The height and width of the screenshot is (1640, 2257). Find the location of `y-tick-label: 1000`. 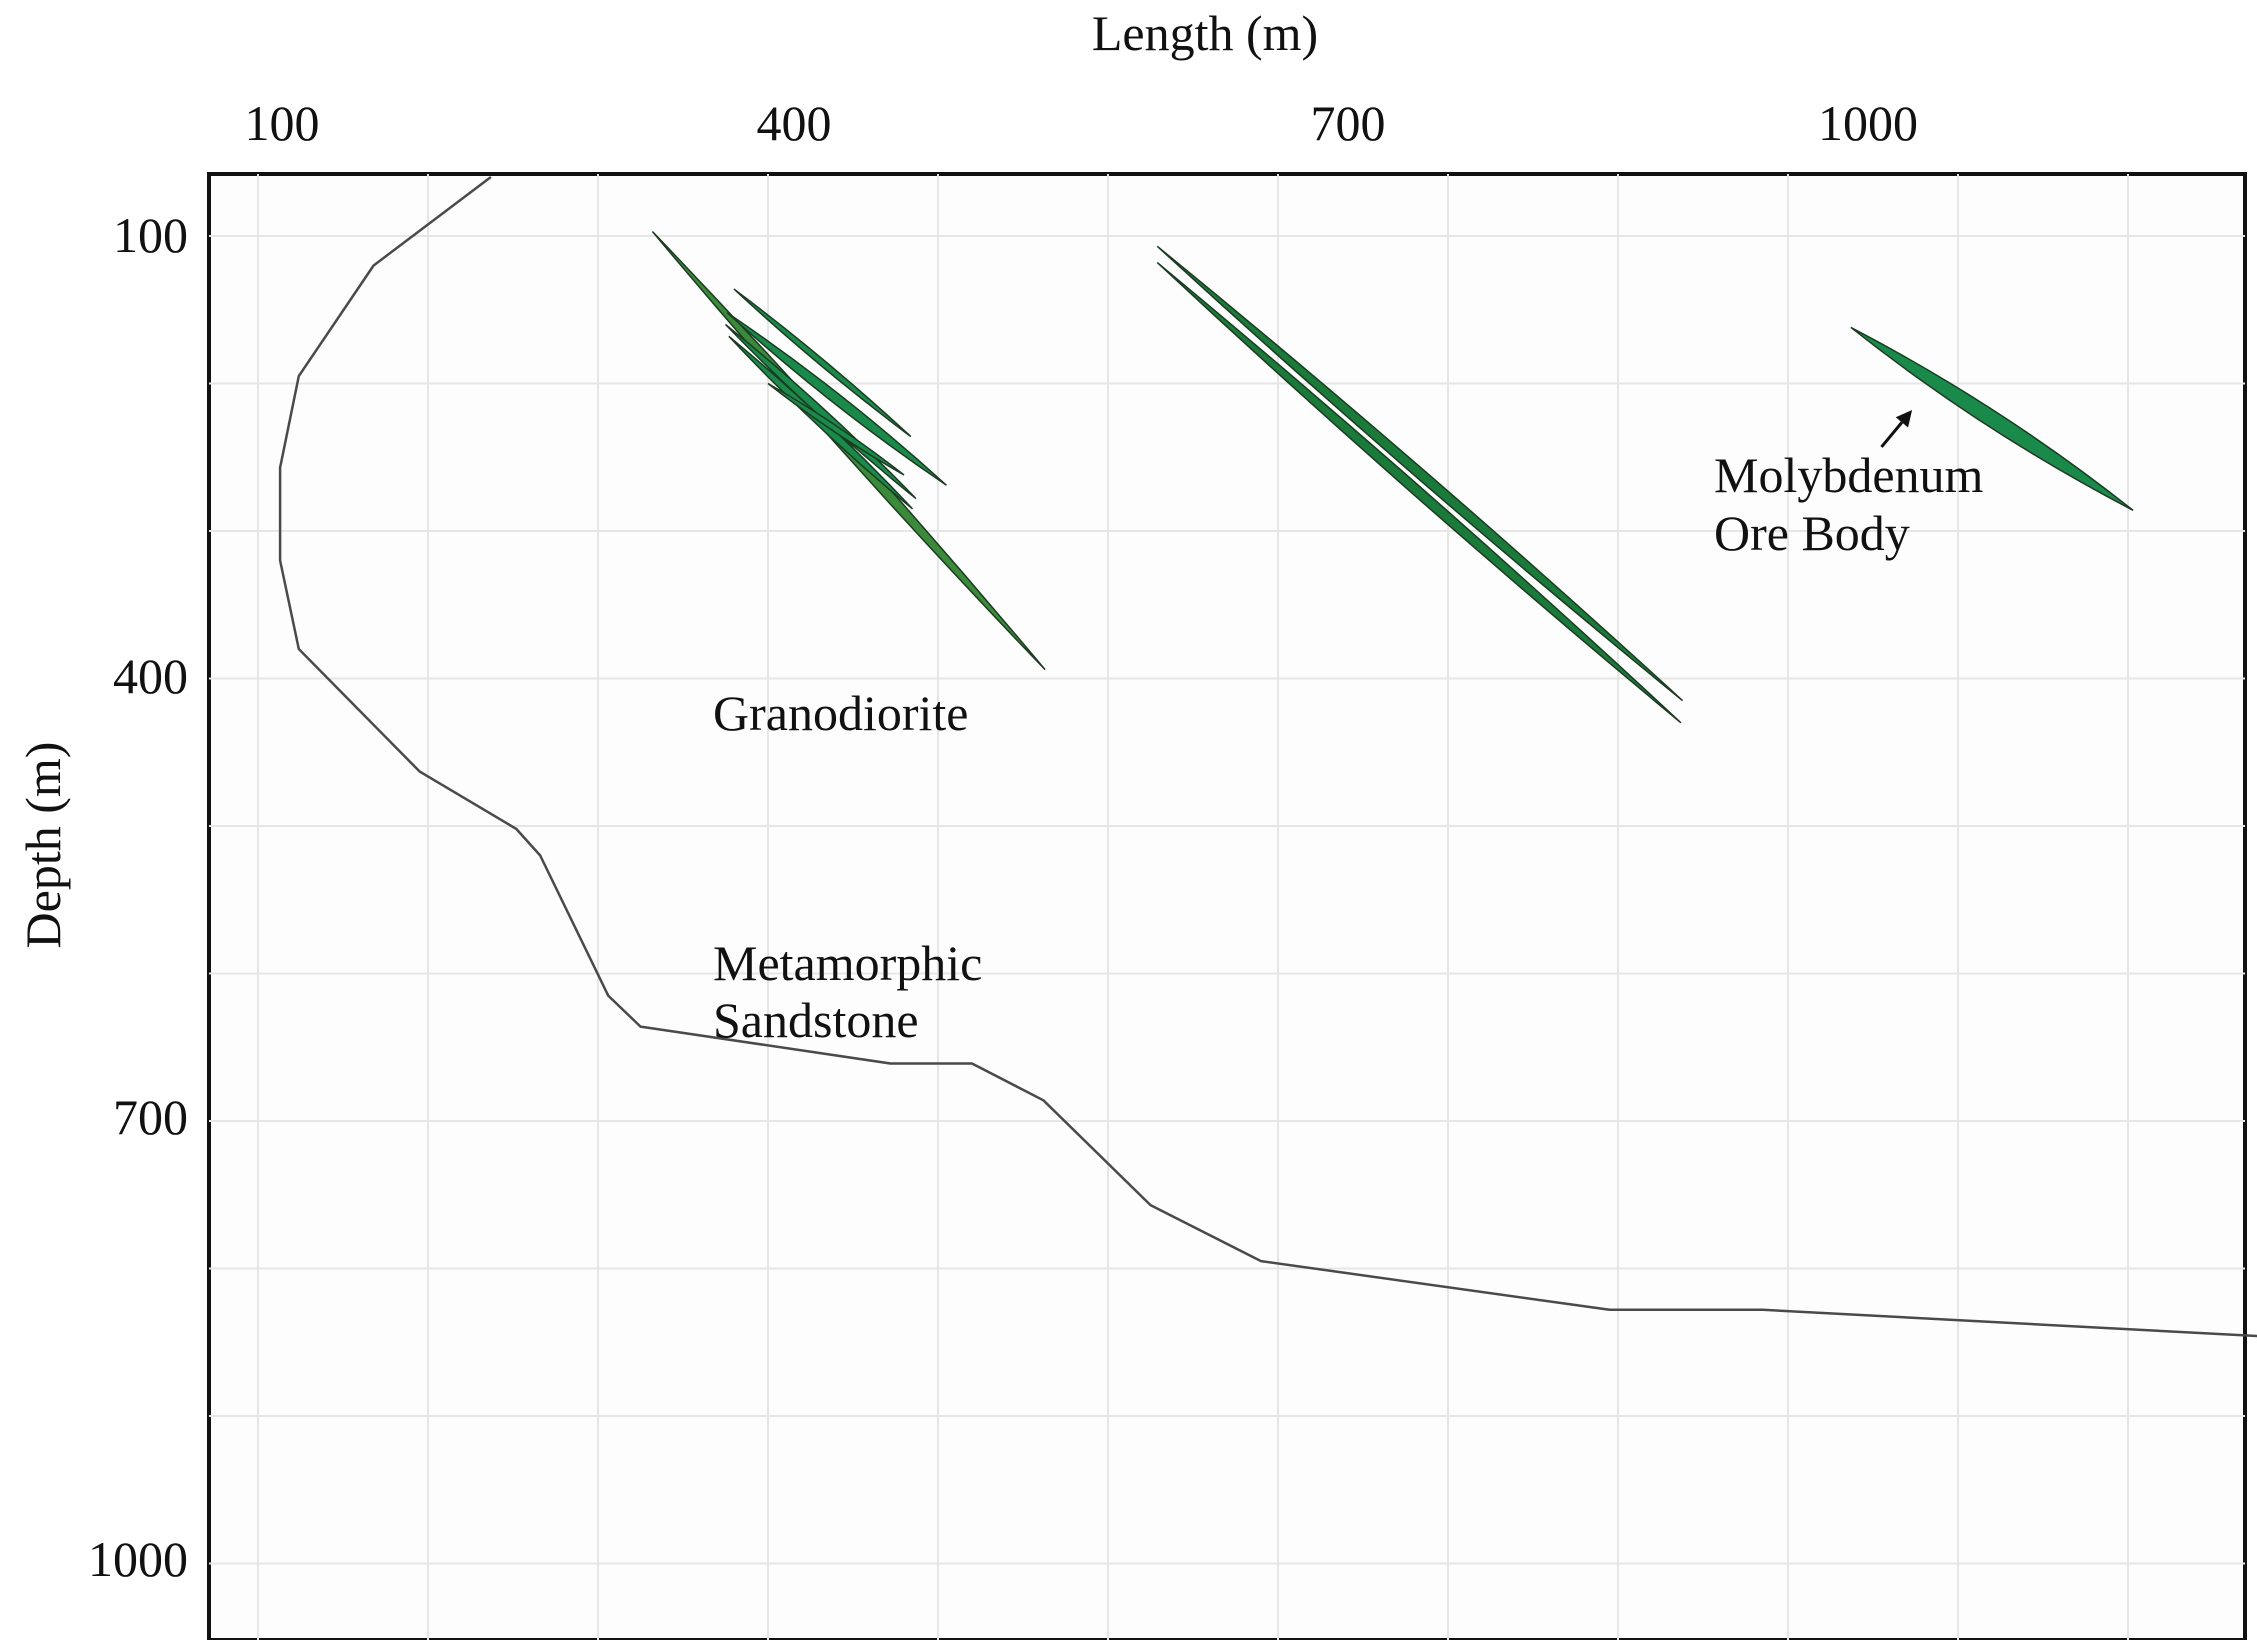

y-tick-label: 1000 is located at coordinates (138, 1559).